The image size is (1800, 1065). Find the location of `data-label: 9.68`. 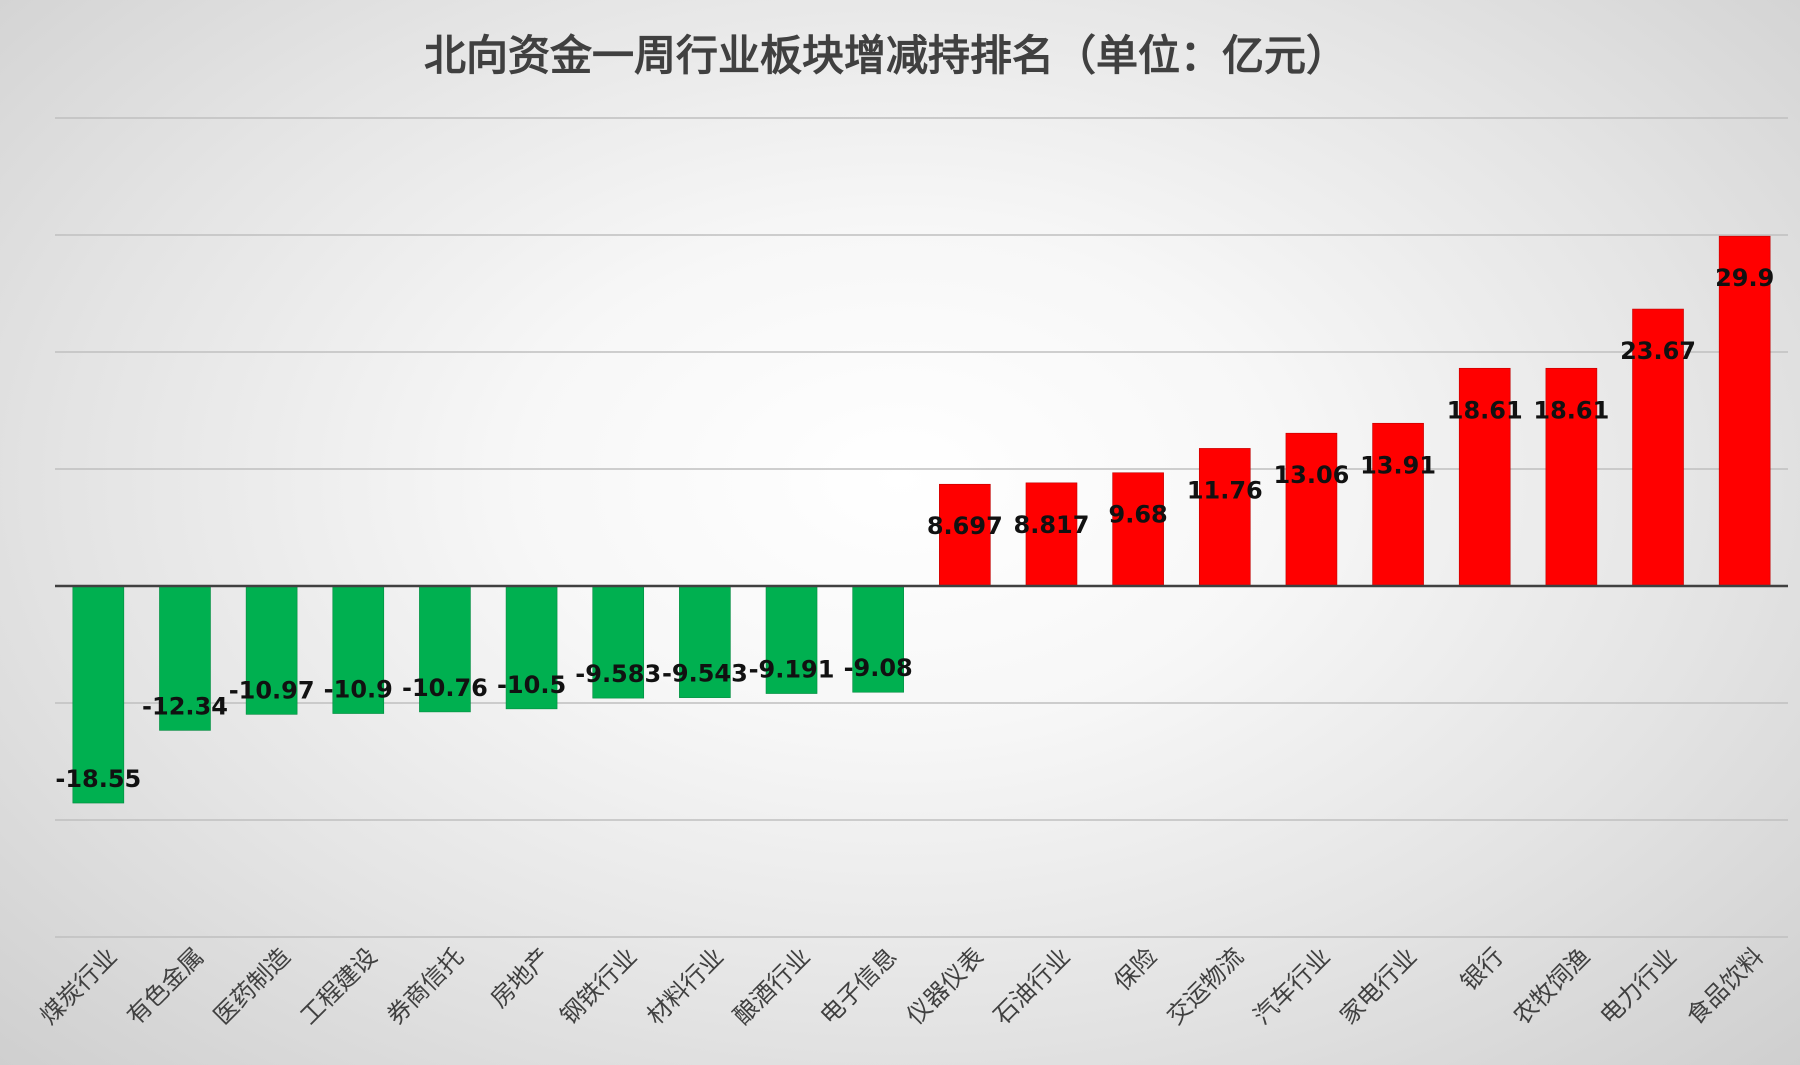

data-label: 9.68 is located at coordinates (1138, 515).